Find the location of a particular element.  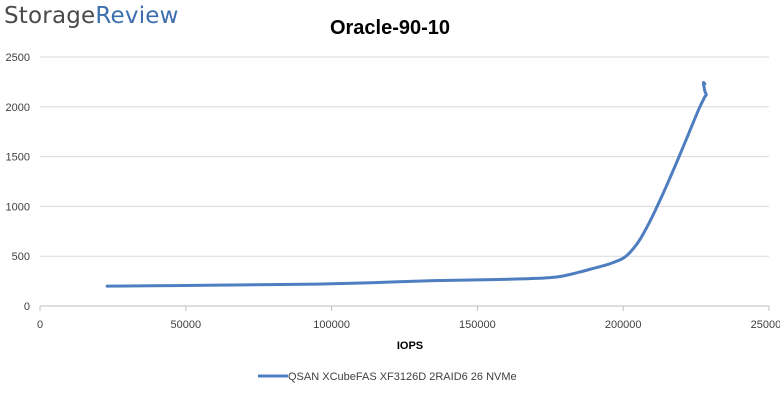

x-tick-label: 250000 is located at coordinates (765, 325).